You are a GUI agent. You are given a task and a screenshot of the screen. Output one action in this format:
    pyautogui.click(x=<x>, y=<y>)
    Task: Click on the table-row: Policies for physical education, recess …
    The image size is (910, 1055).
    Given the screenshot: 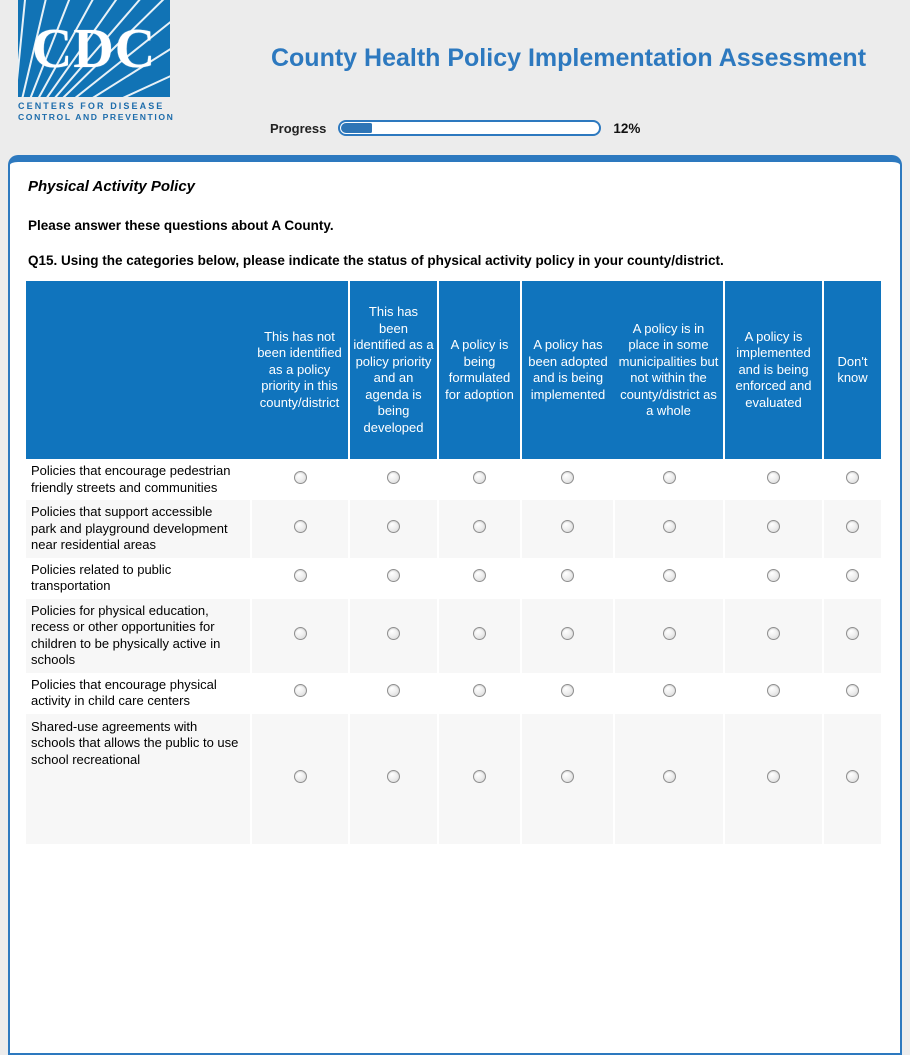 What is the action you would take?
    pyautogui.click(x=453, y=635)
    